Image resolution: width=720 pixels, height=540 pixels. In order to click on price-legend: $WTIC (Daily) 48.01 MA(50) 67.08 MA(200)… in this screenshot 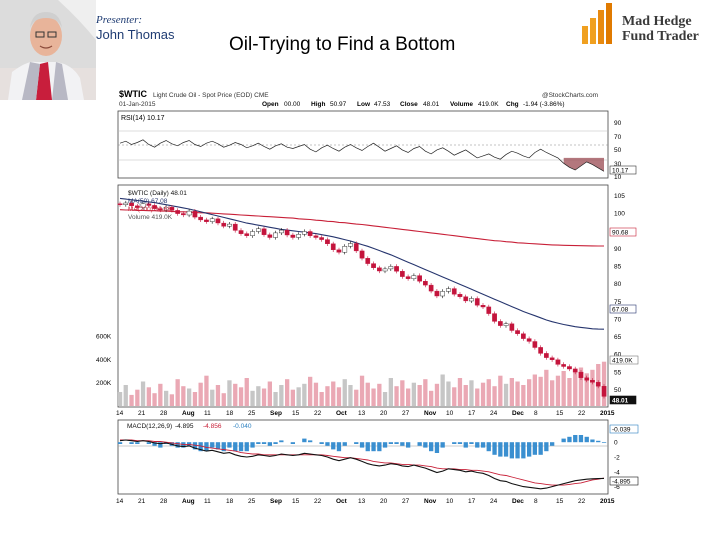, I will do `click(157, 205)`.